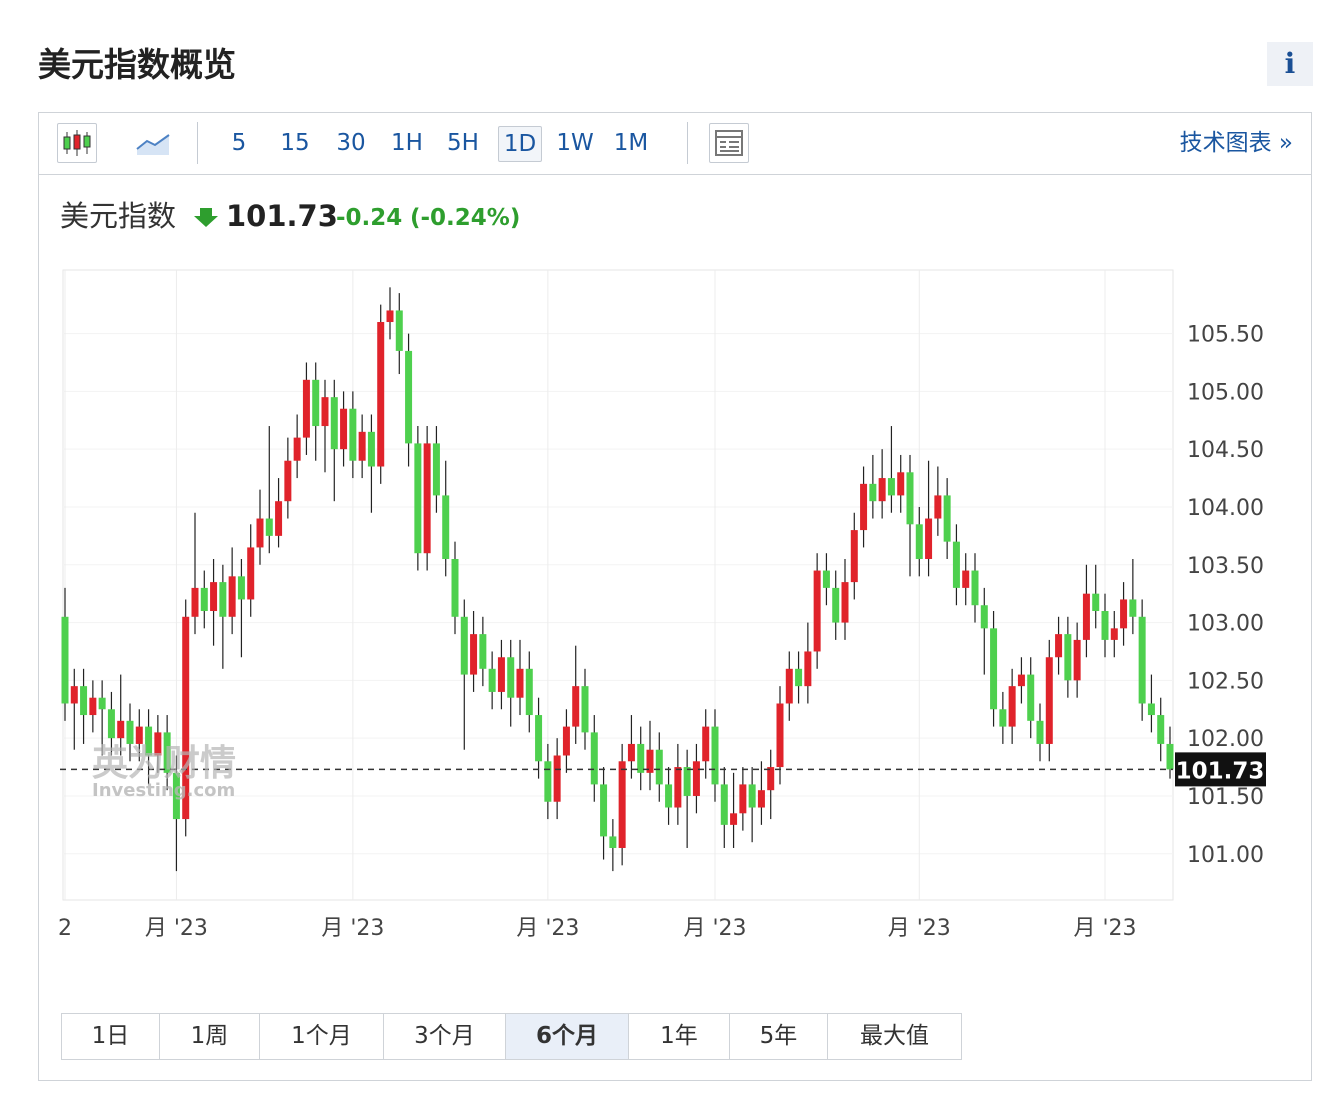 The image size is (1332, 1098). What do you see at coordinates (65, 928) in the screenshot?
I see `x-tick-label: 2` at bounding box center [65, 928].